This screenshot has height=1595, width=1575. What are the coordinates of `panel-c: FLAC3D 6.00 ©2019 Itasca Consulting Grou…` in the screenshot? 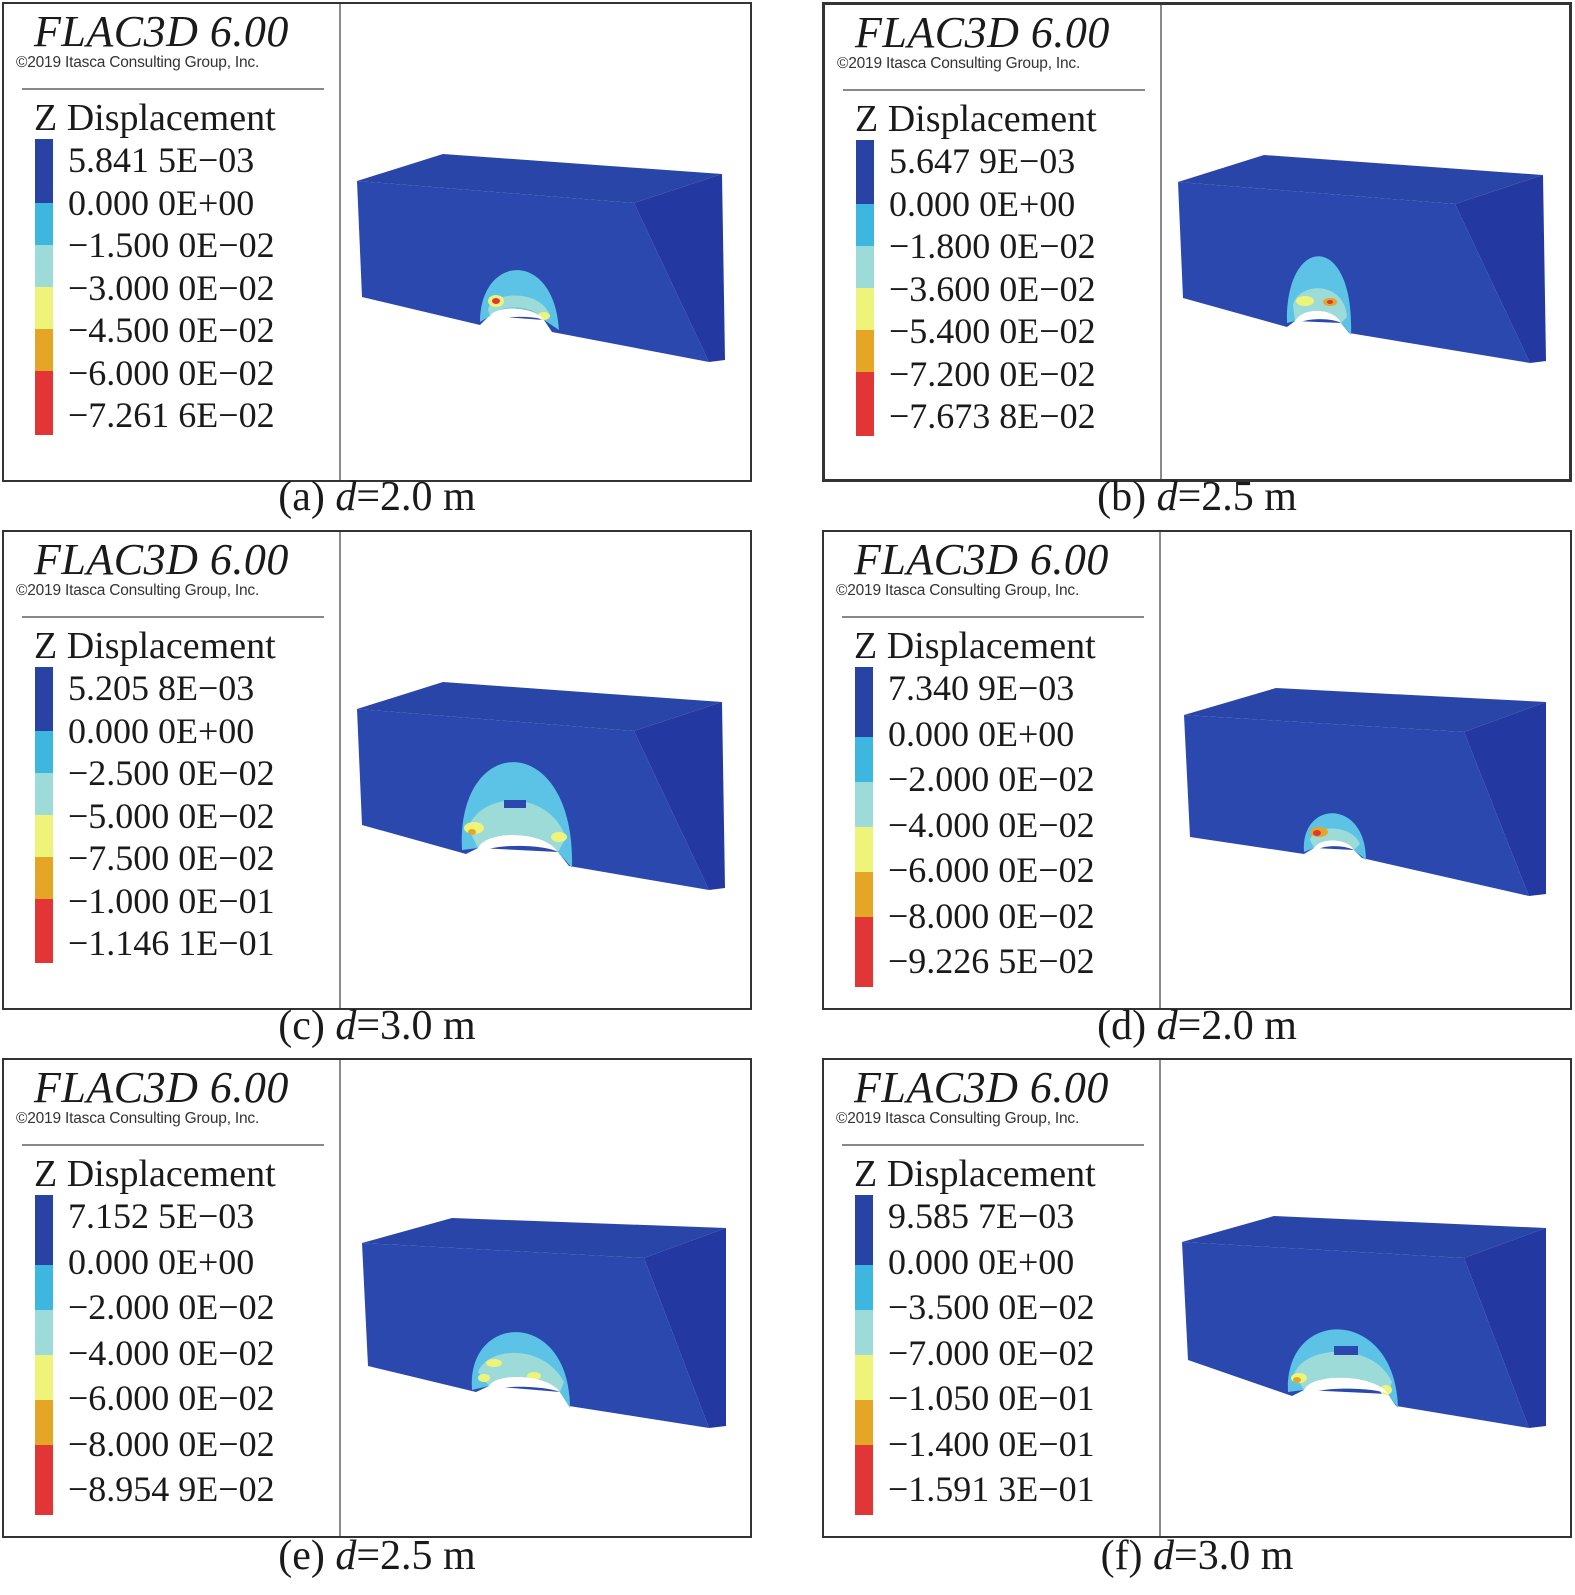 It's located at (377, 770).